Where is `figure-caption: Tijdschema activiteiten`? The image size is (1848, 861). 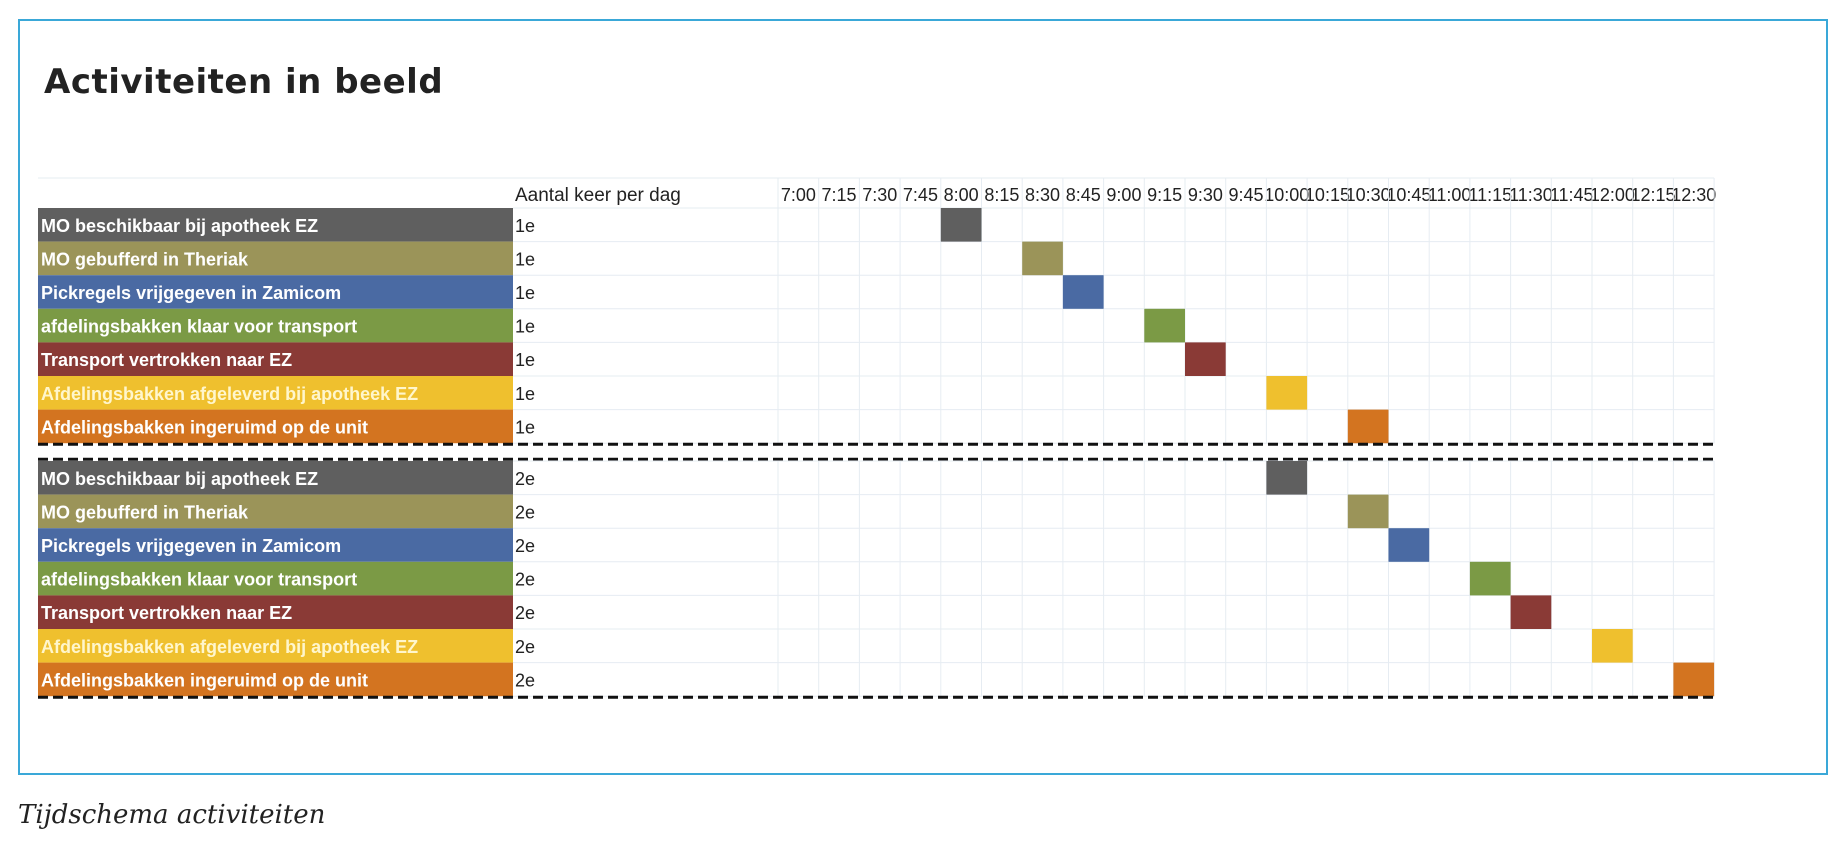
figure-caption: Tijdschema activiteiten is located at coordinates (172, 815).